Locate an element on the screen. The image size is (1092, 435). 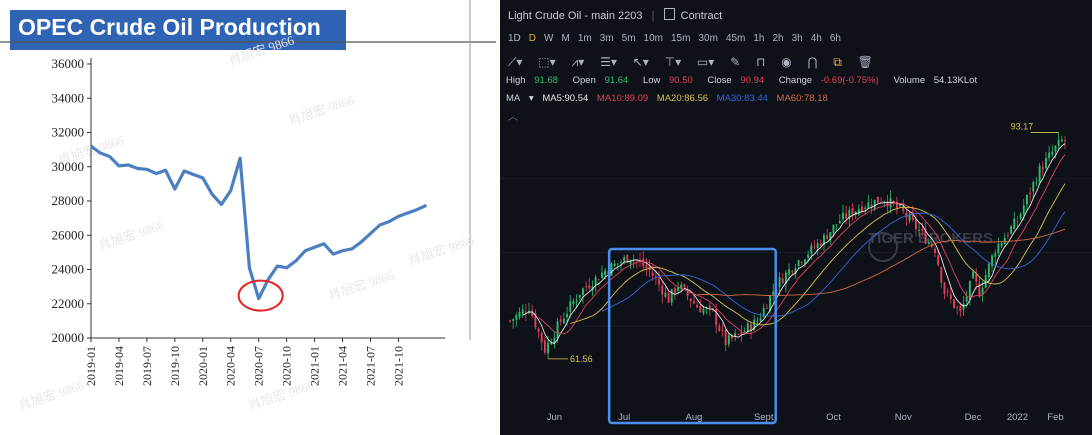
drawing-toolbar: ⟋▾ ⬚▾ ⩘▾ ☰▾ ↖▾ ⊤▾ ▭▾ ✎ ⊓ ◉ ⋂ ⧉ 🗑 is located at coordinates (696, 62).